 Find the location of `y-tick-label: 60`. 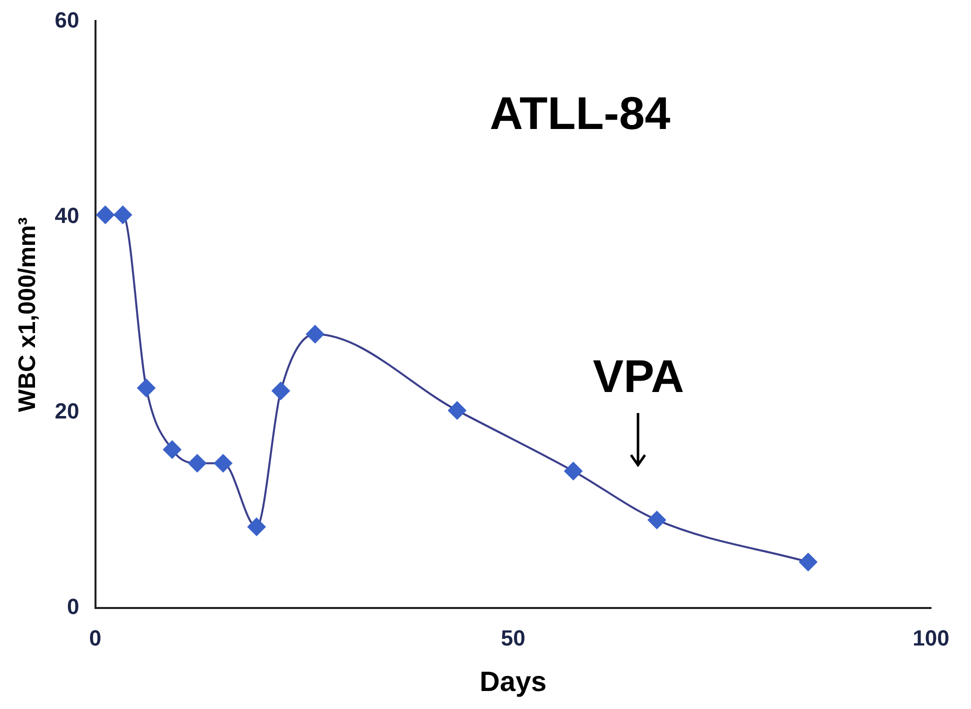

y-tick-label: 60 is located at coordinates (67, 19).